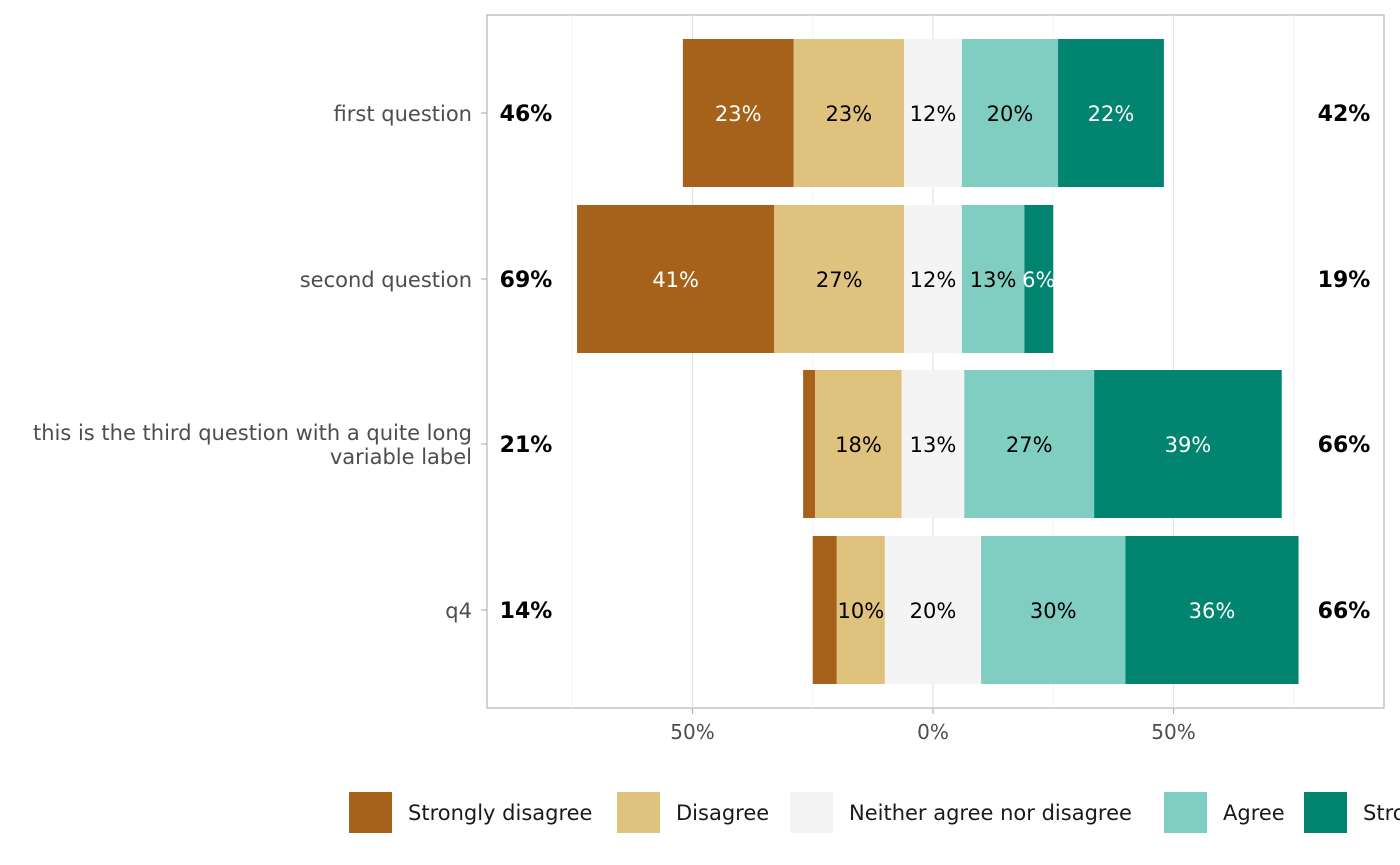  I want to click on segment-label: 36%, so click(1212, 611).